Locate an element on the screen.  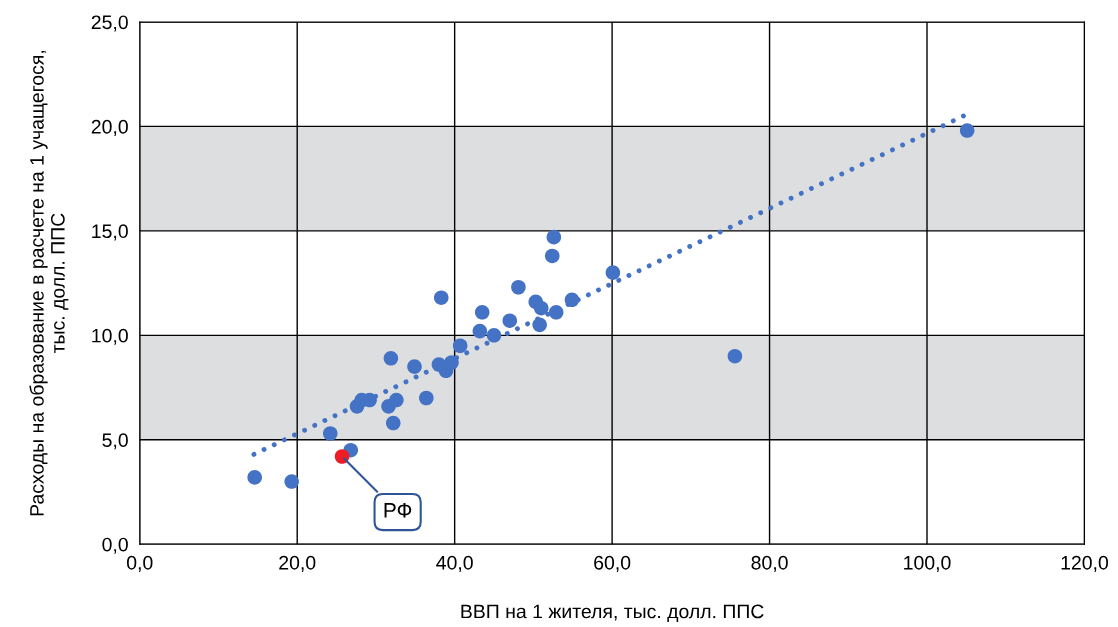
x-axis-title: ВВП на 1 жителя, тыс. долл. ППС is located at coordinates (612, 613).